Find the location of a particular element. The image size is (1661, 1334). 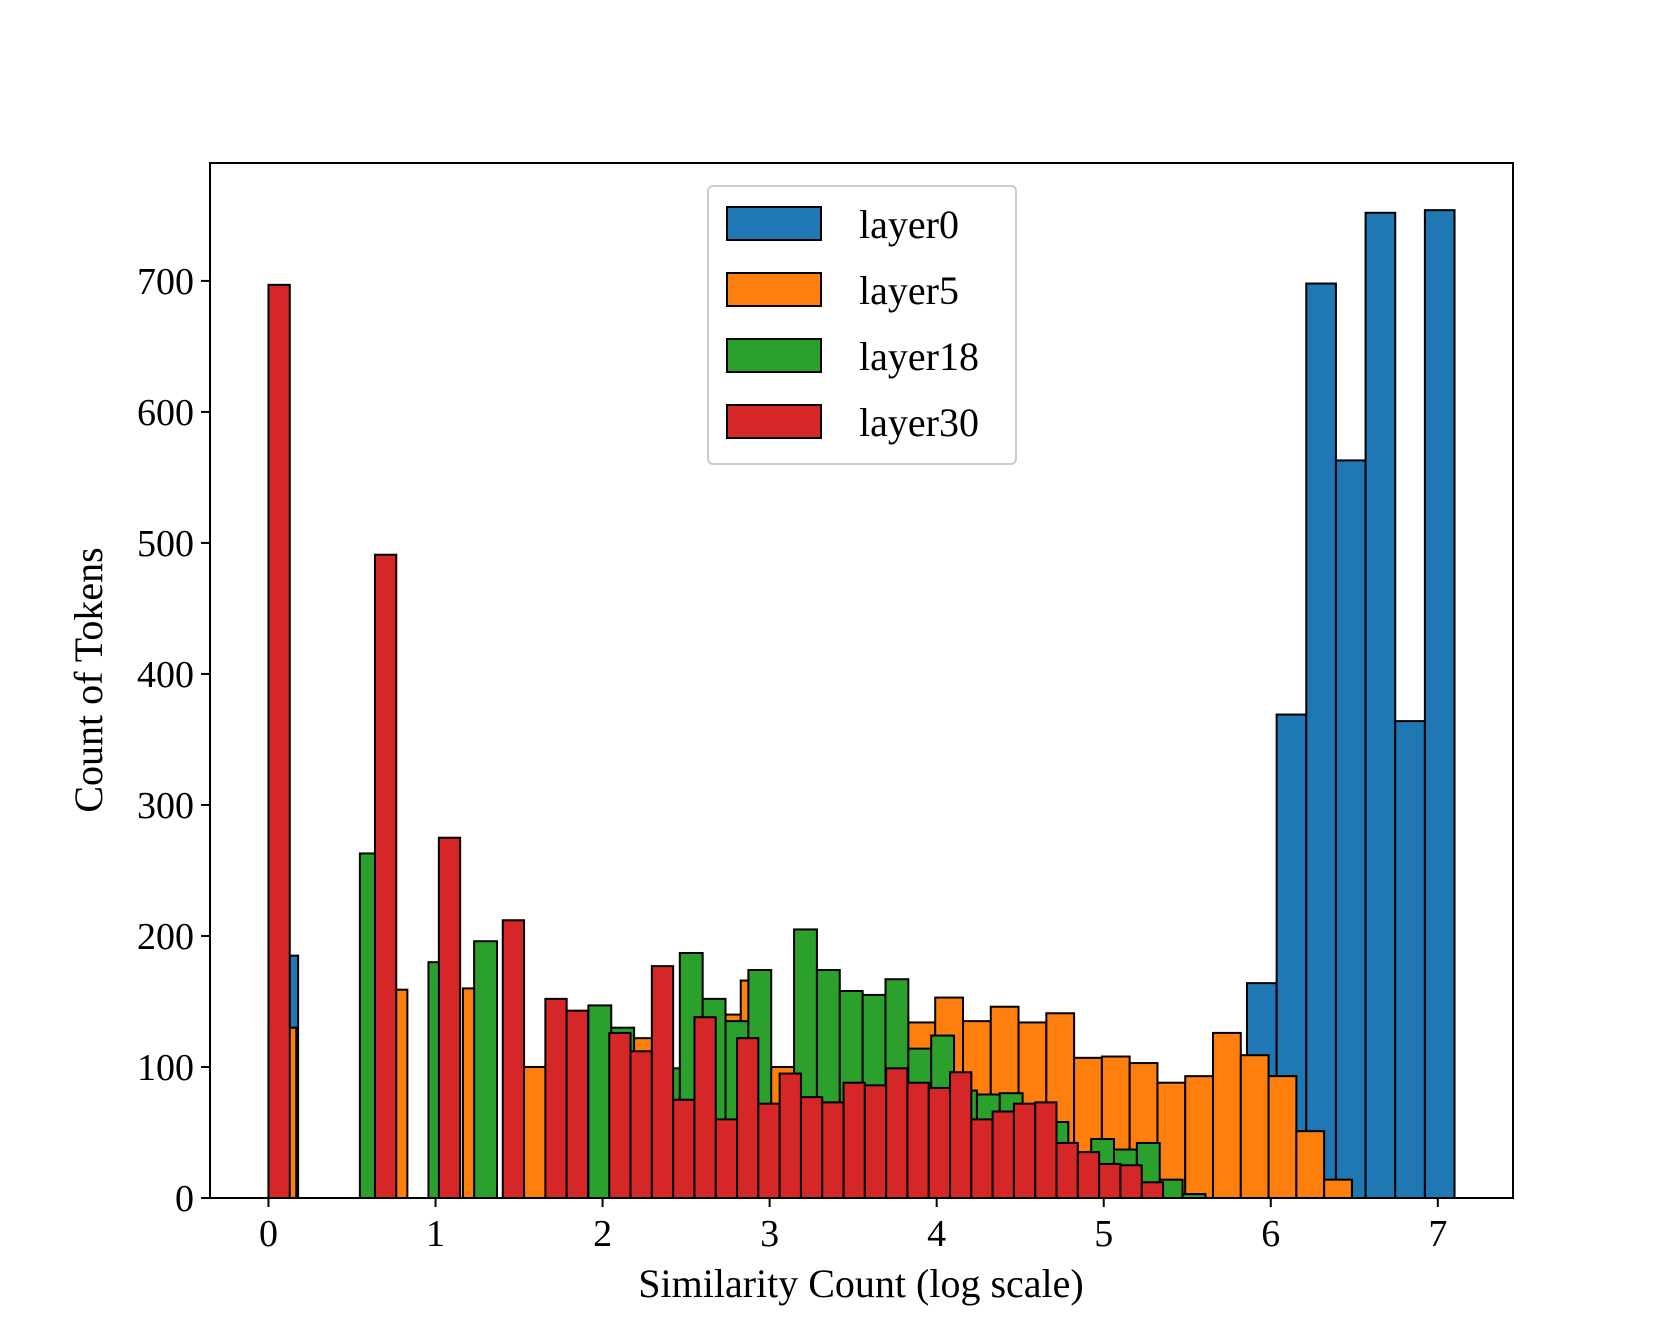

x-tick-label: 0 is located at coordinates (268, 1234).